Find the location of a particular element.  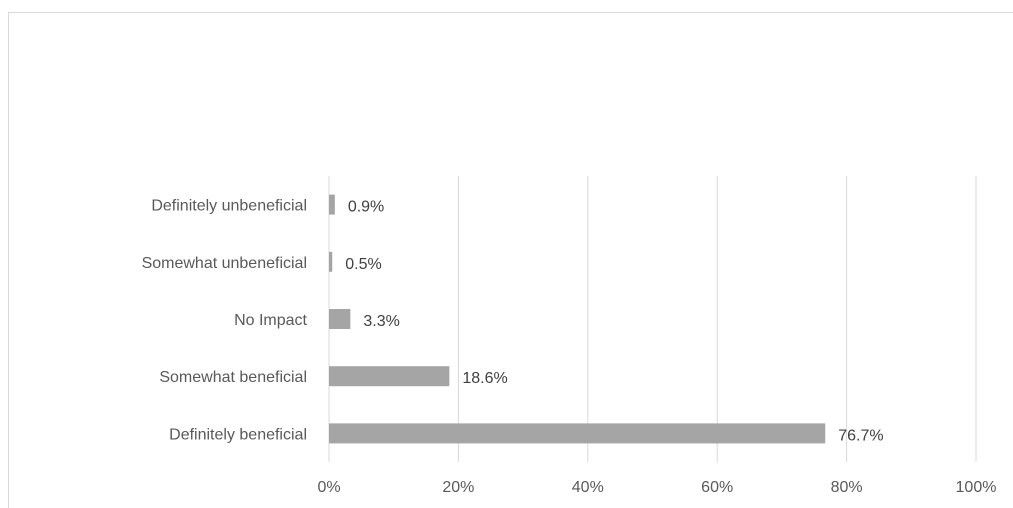

x-tick-label: 80% is located at coordinates (847, 487).